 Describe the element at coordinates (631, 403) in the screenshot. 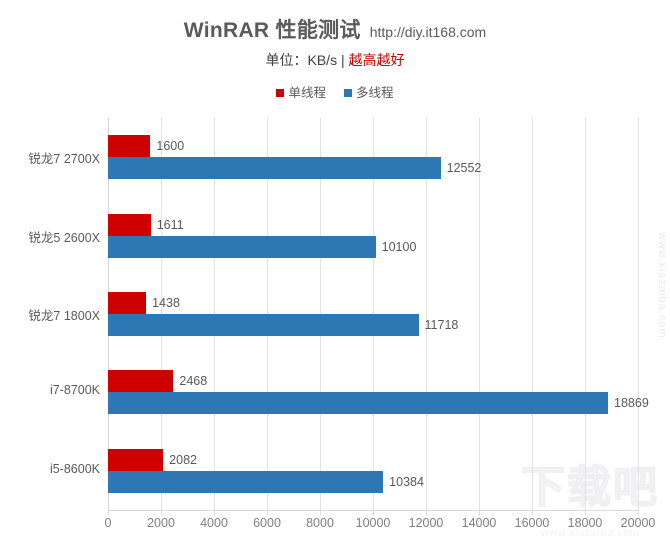

I see `bar-value-label: 18869` at that location.